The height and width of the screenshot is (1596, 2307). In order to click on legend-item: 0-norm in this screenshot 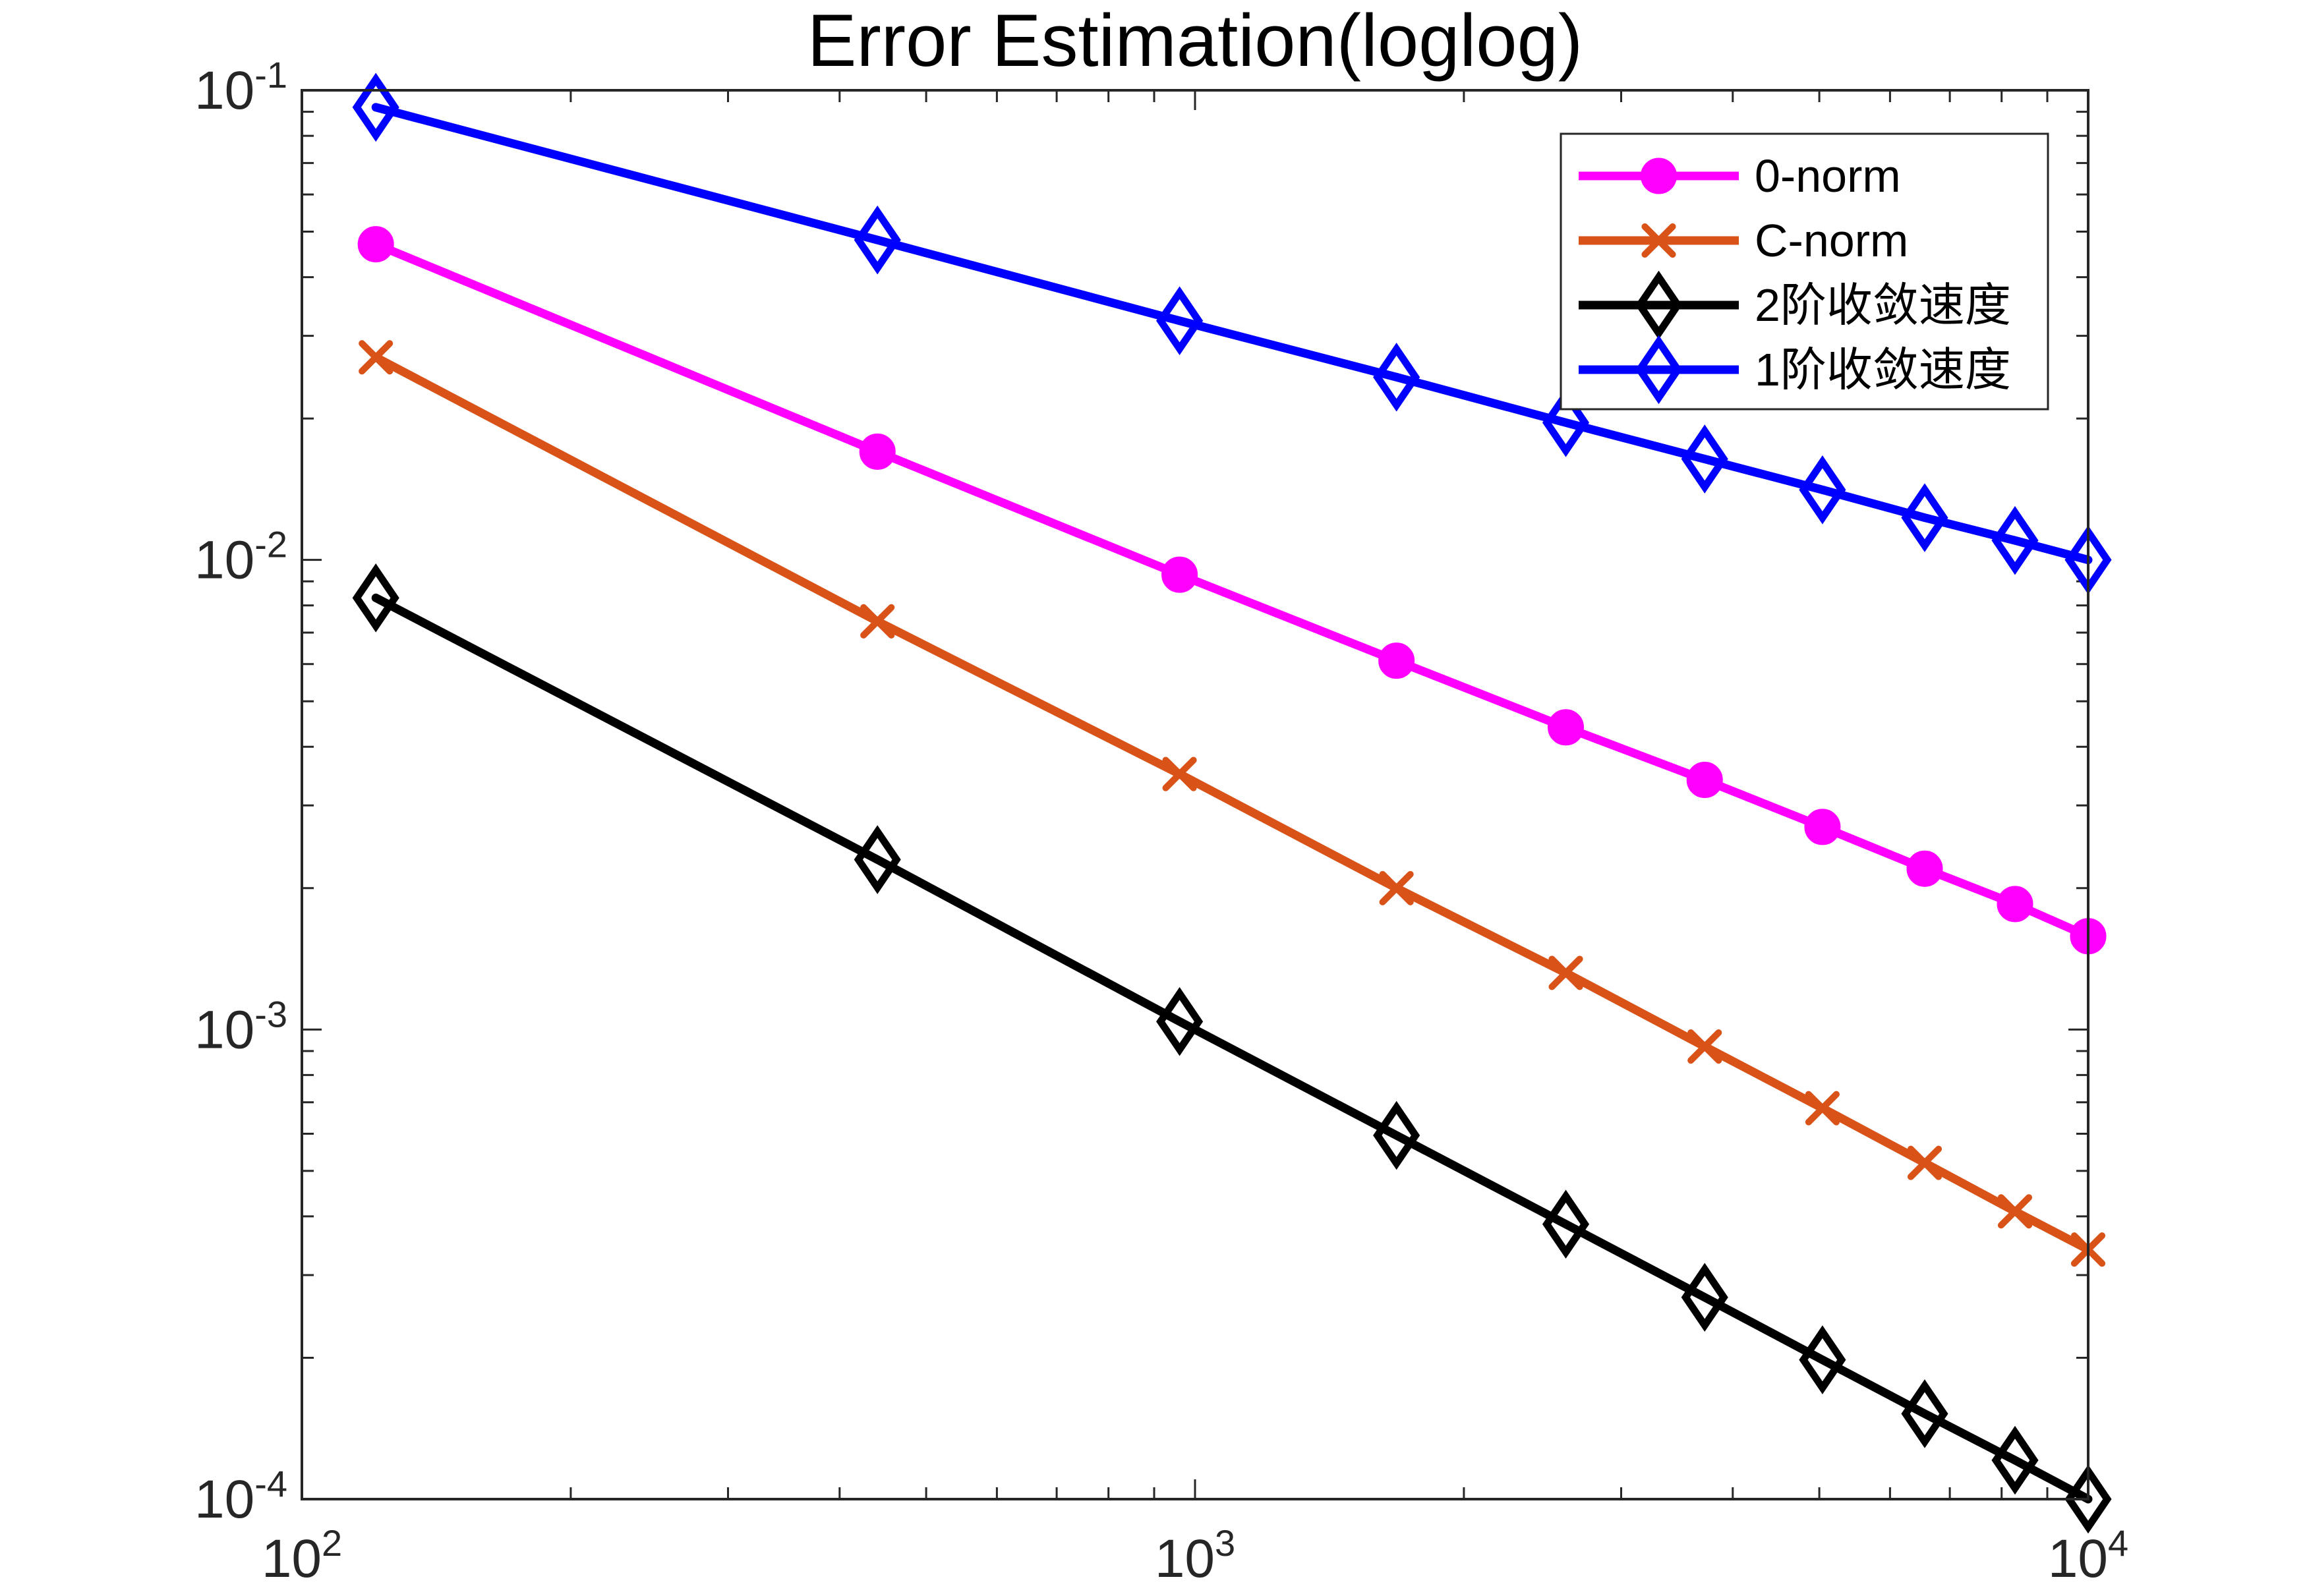, I will do `click(1740, 176)`.